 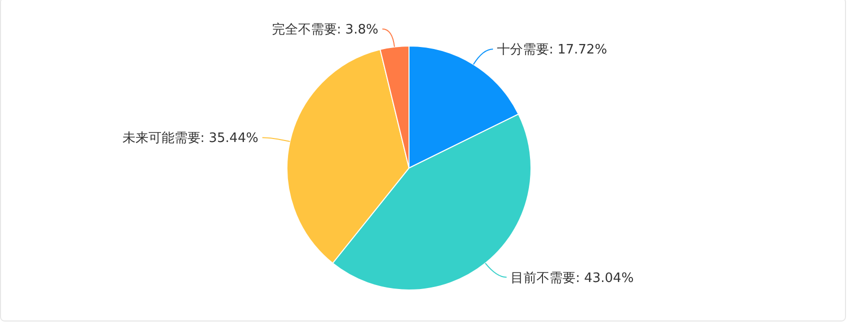 What do you see at coordinates (190, 138) in the screenshot?
I see `slice-label: 未来可能需要: 35.44%` at bounding box center [190, 138].